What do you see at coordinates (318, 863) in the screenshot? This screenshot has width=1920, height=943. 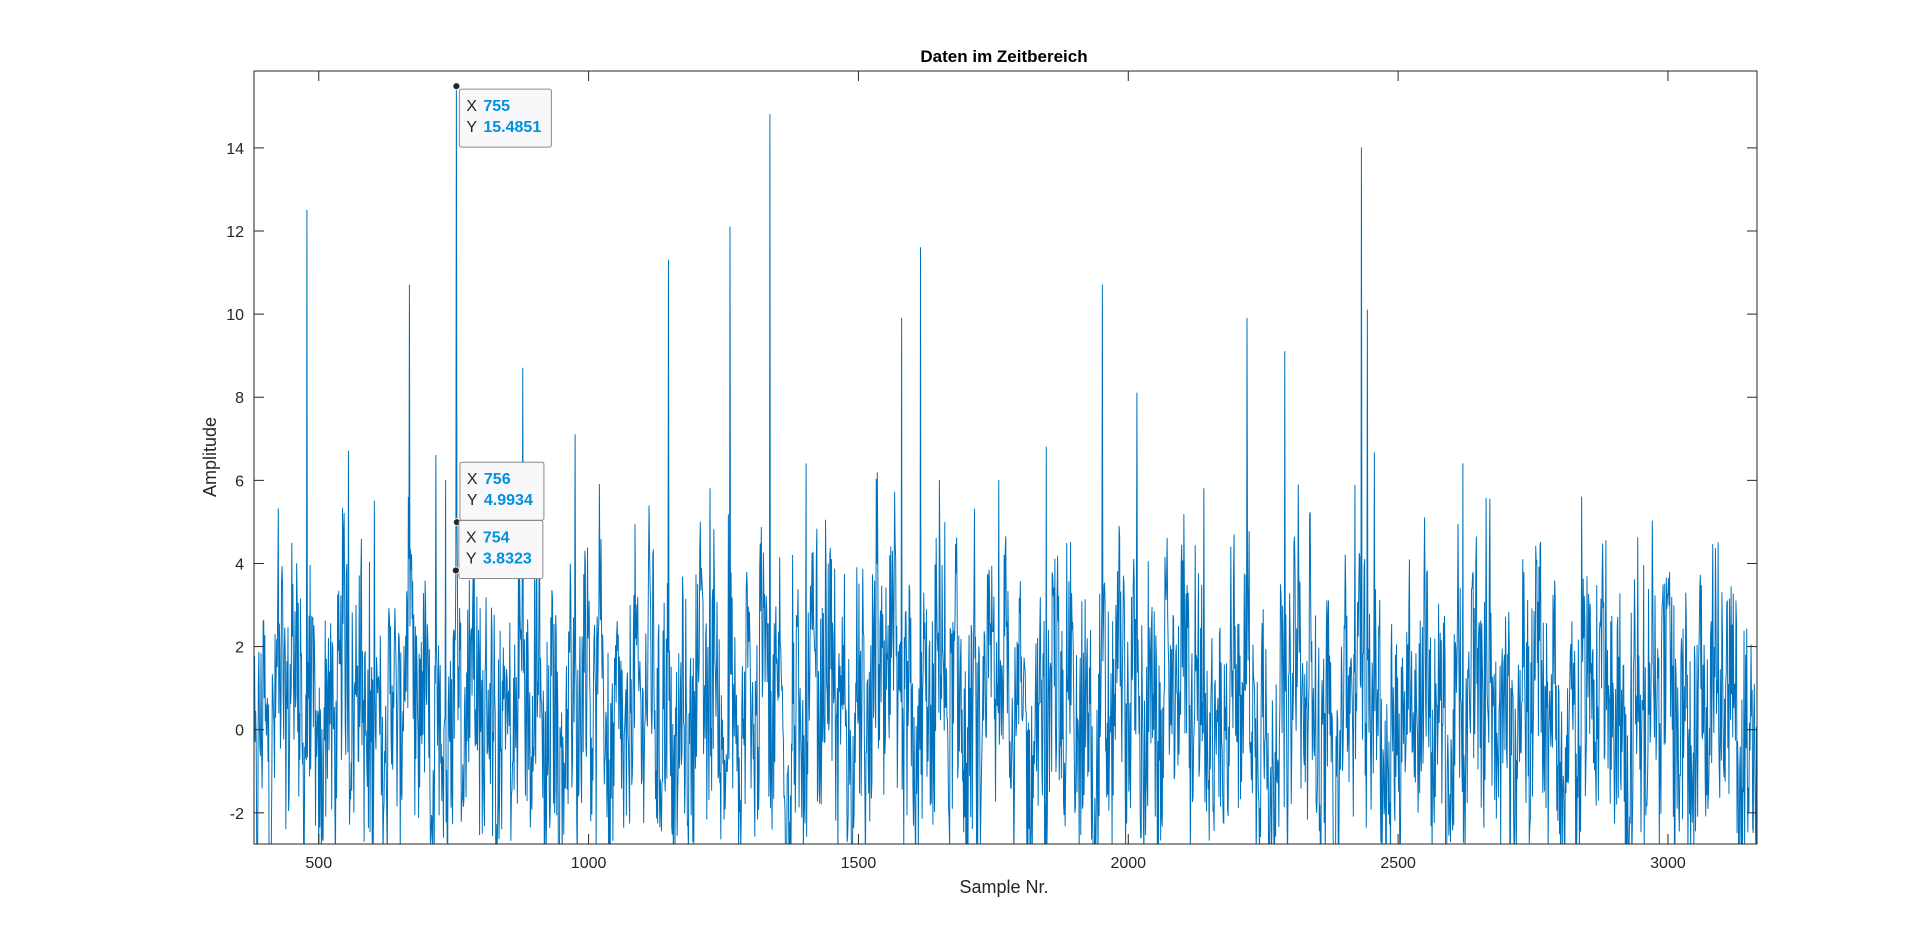 I see `x-tick-label: 500` at bounding box center [318, 863].